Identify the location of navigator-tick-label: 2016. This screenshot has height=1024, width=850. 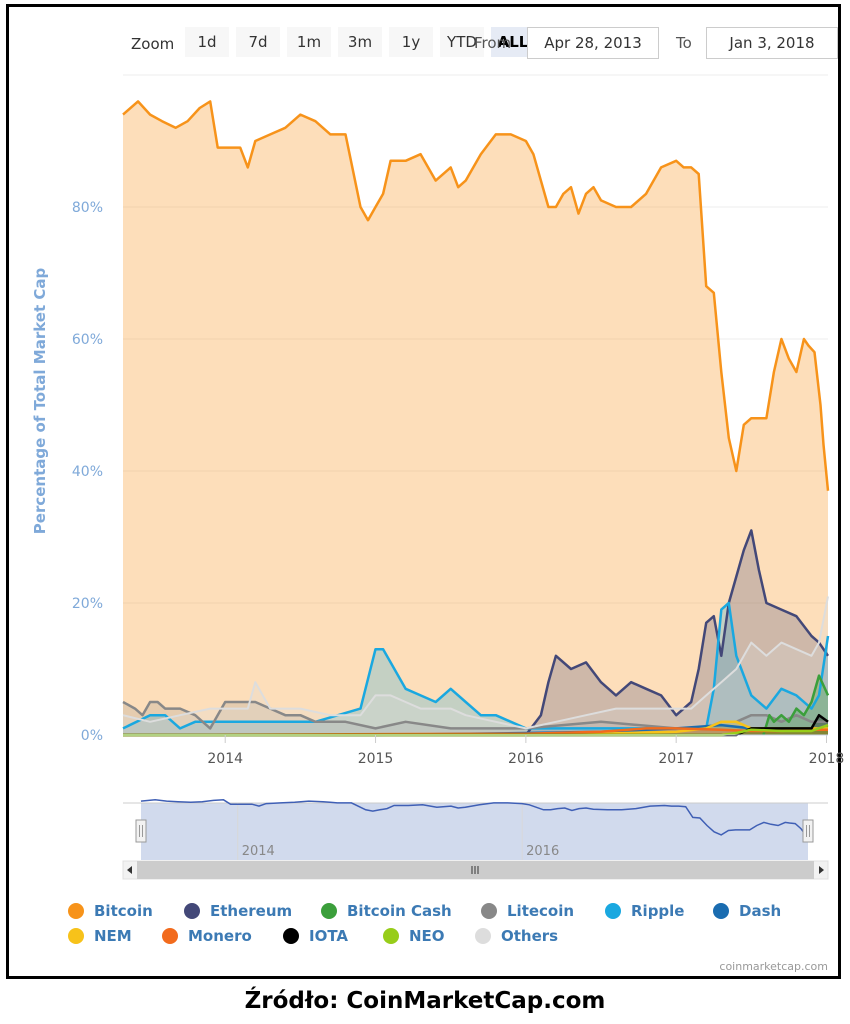
(542, 851).